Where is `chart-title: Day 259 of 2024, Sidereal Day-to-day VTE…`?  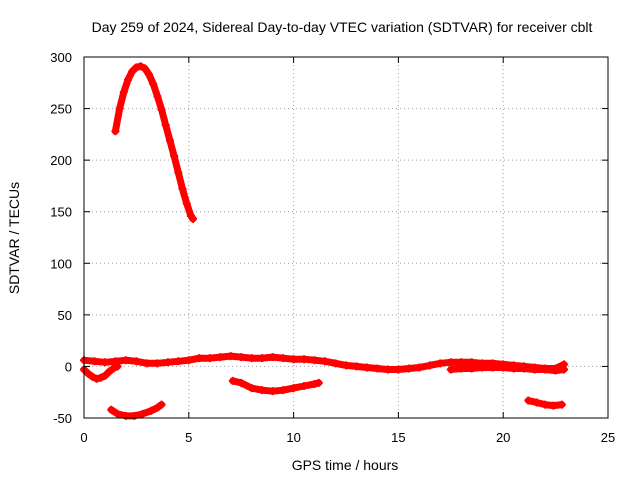
chart-title: Day 259 of 2024, Sidereal Day-to-day VTE… is located at coordinates (342, 27).